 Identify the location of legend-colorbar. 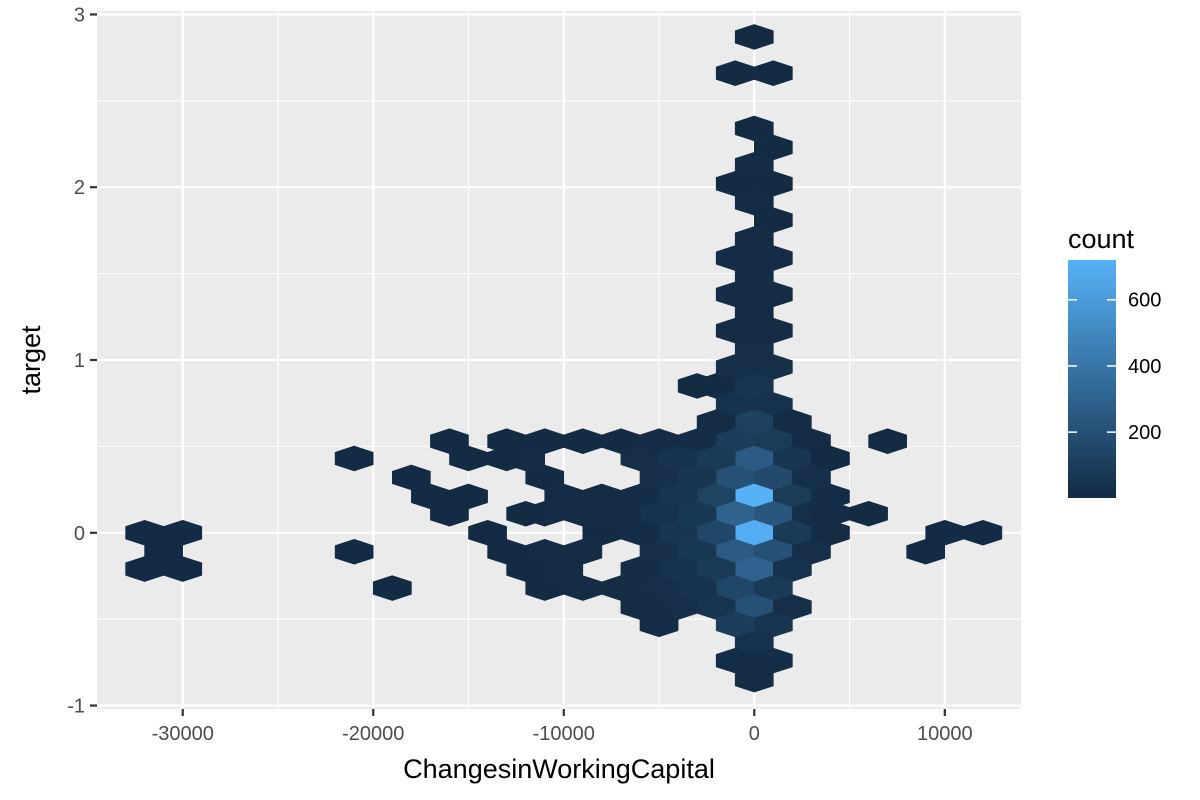
(1092, 379).